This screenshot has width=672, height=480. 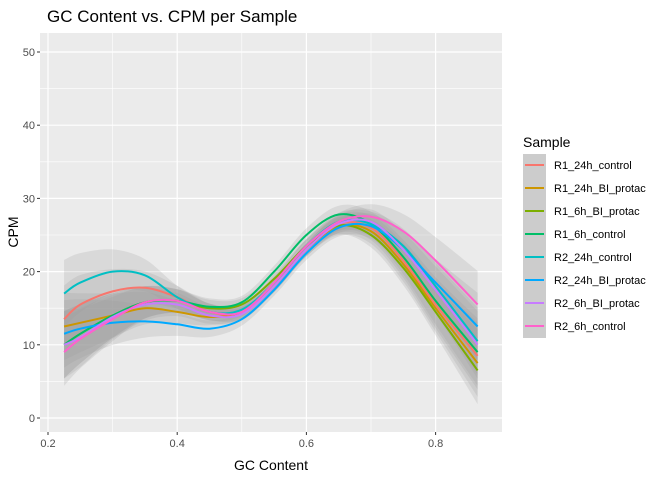 What do you see at coordinates (29, 273) in the screenshot?
I see `y-tick-label: 20` at bounding box center [29, 273].